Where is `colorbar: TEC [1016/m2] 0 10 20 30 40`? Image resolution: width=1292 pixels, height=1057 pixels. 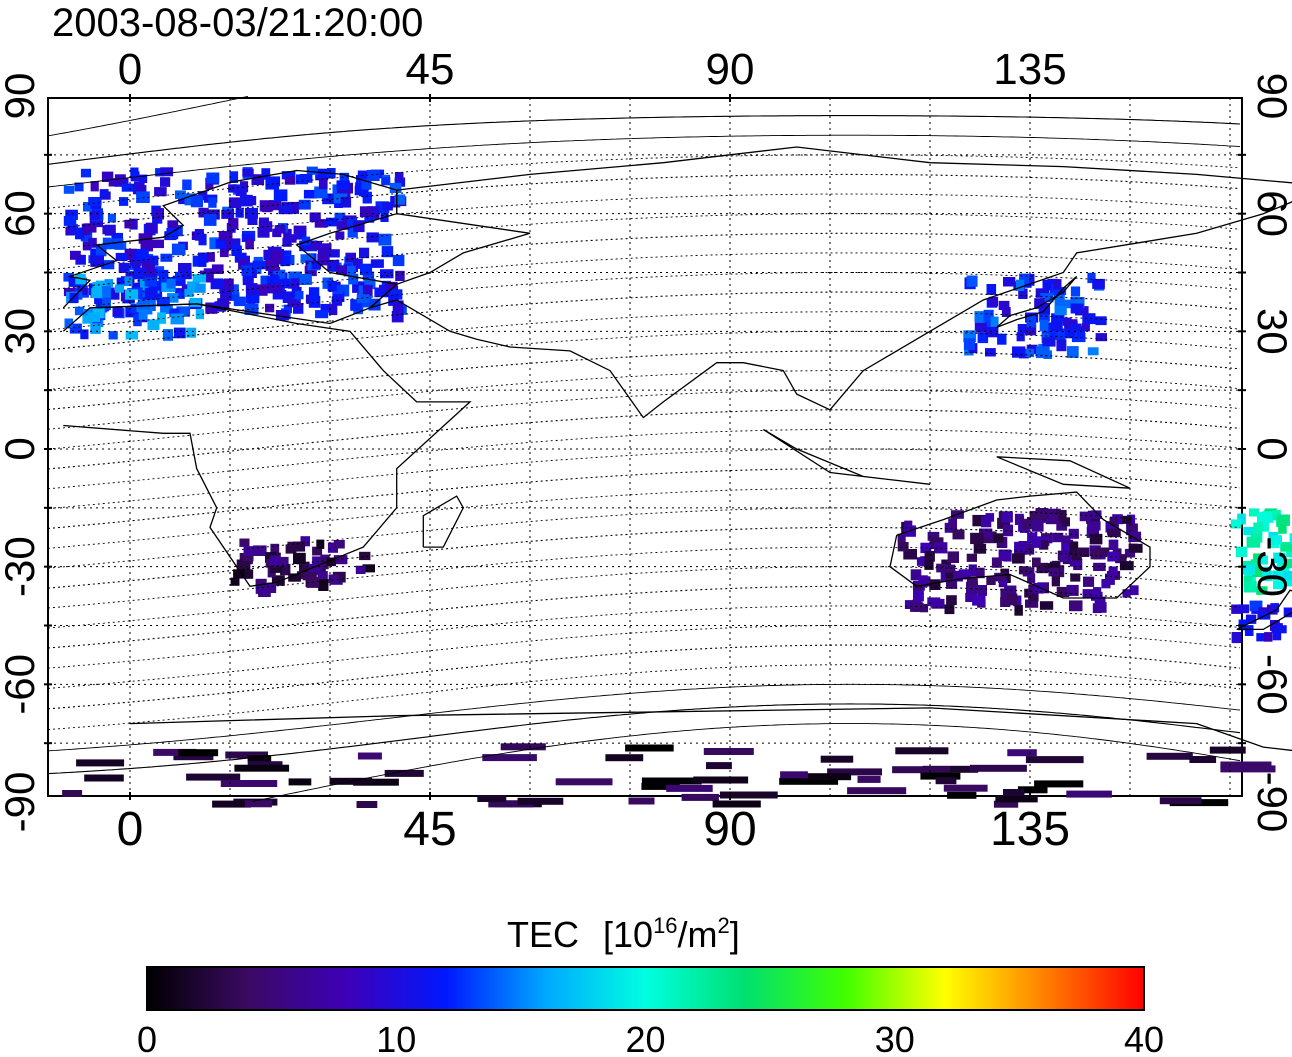 colorbar: TEC [1016/m2] 0 10 20 30 40 is located at coordinates (650, 985).